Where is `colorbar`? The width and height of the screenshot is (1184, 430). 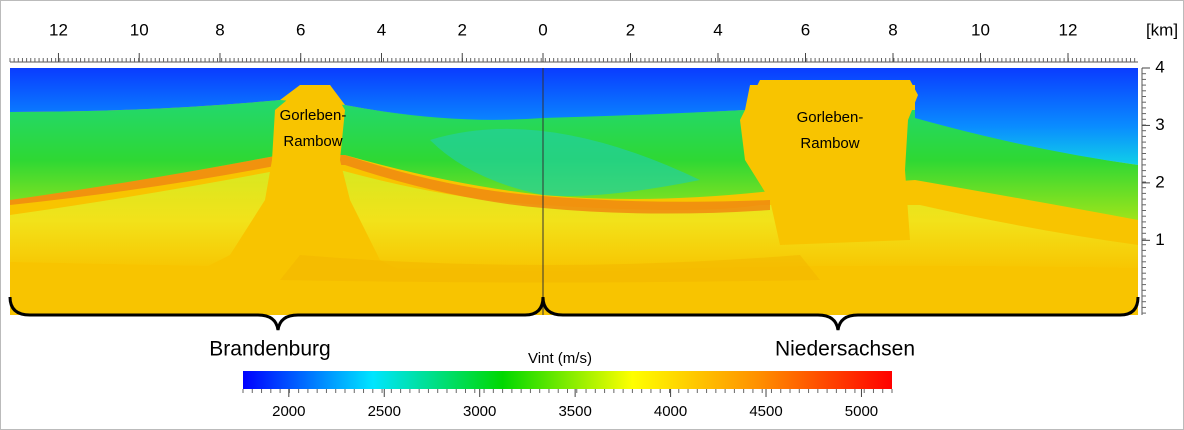
colorbar is located at coordinates (567, 380).